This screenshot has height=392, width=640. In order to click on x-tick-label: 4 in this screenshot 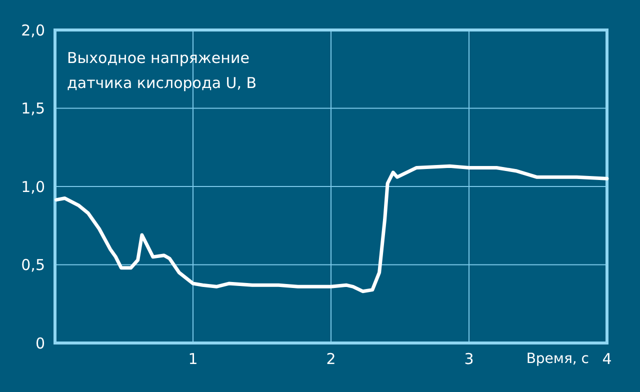, I will do `click(607, 359)`.